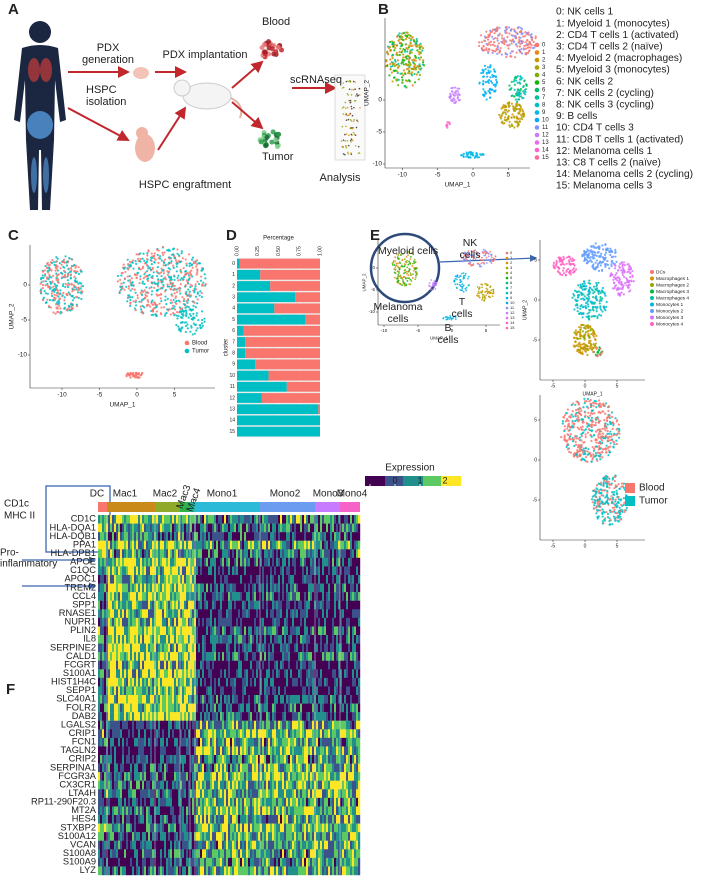 This screenshot has height=878, width=704. What do you see at coordinates (544, 113) in the screenshot?
I see `legend-label: 9` at bounding box center [544, 113].